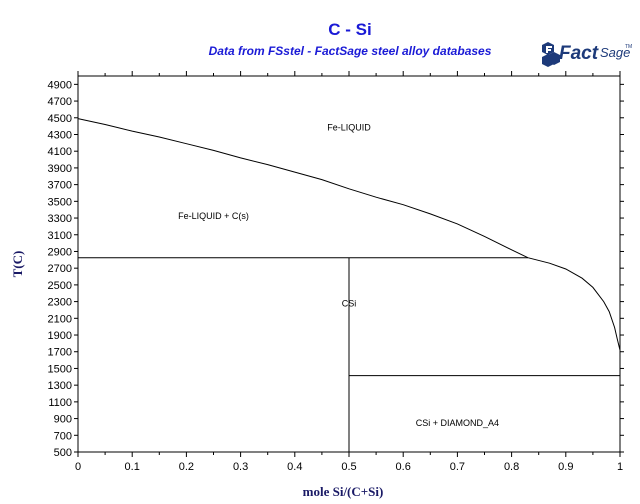 The image size is (640, 504). I want to click on x-tick-label: 0, so click(78, 467).